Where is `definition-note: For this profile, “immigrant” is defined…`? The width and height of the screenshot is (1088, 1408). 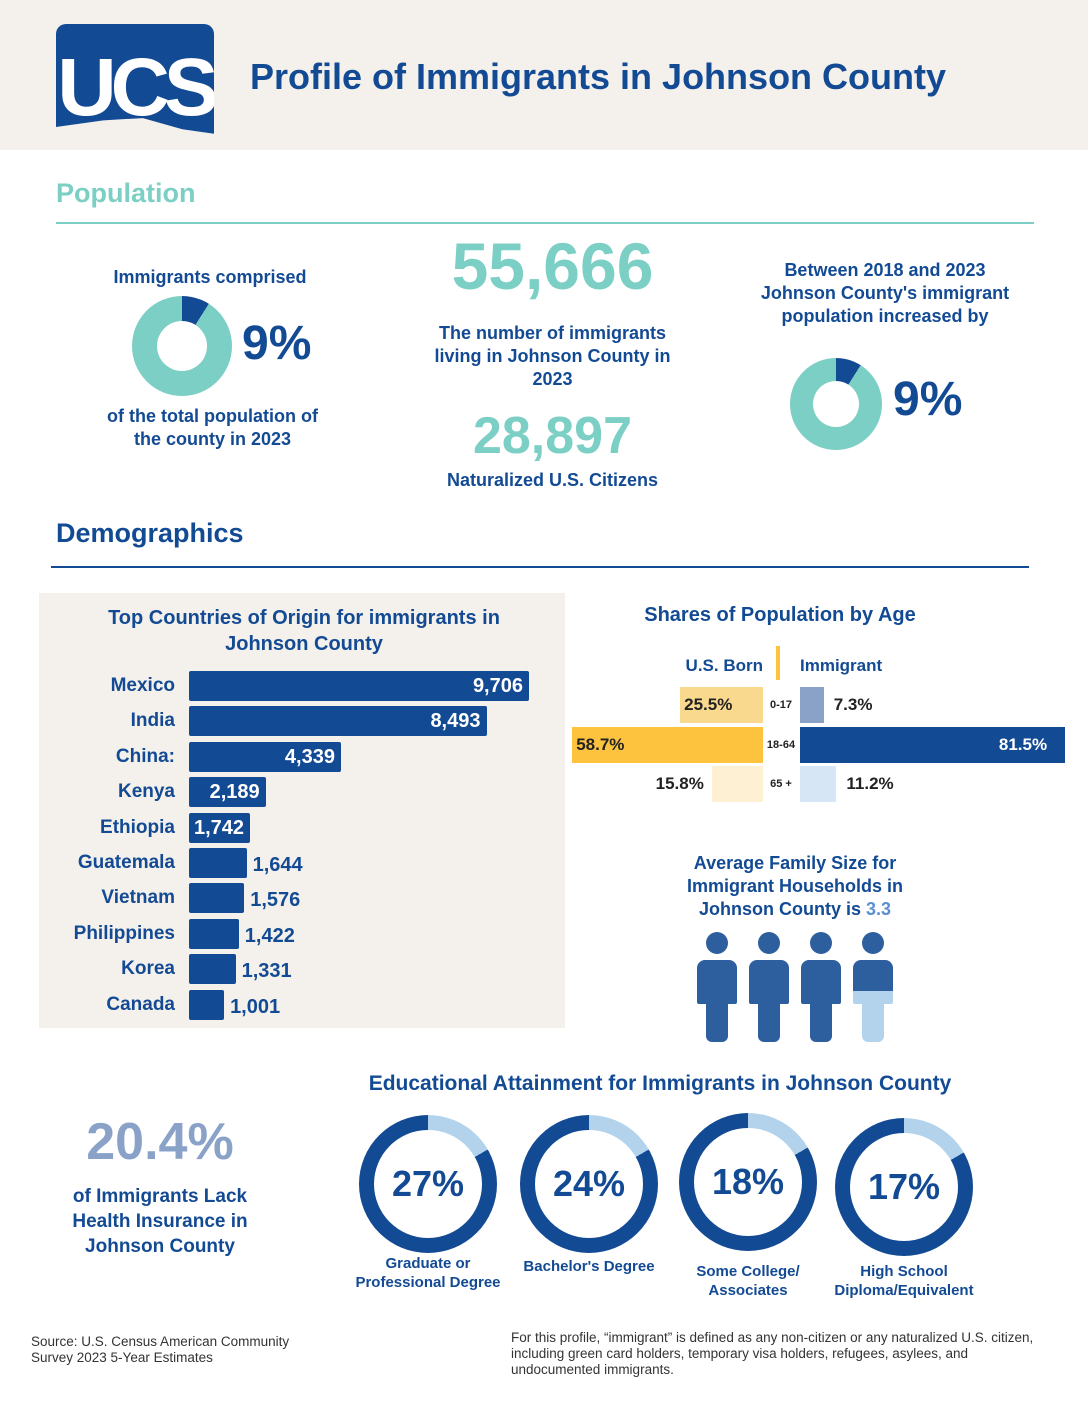
definition-note: For this profile, “immigrant” is defined… is located at coordinates (772, 1353).